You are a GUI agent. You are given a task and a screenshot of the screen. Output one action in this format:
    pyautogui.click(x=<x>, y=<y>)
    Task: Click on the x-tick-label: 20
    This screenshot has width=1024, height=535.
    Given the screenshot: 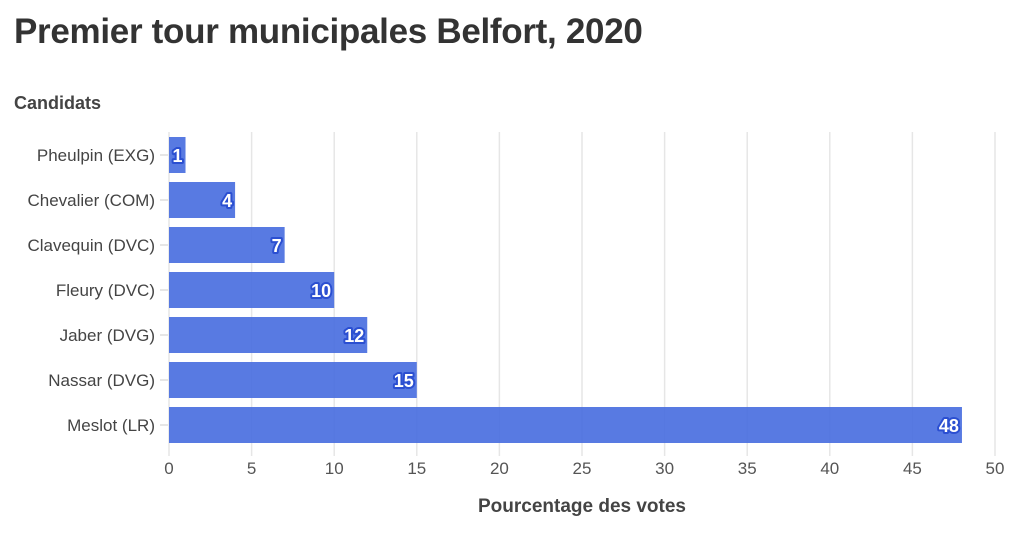 What is the action you would take?
    pyautogui.click(x=499, y=468)
    